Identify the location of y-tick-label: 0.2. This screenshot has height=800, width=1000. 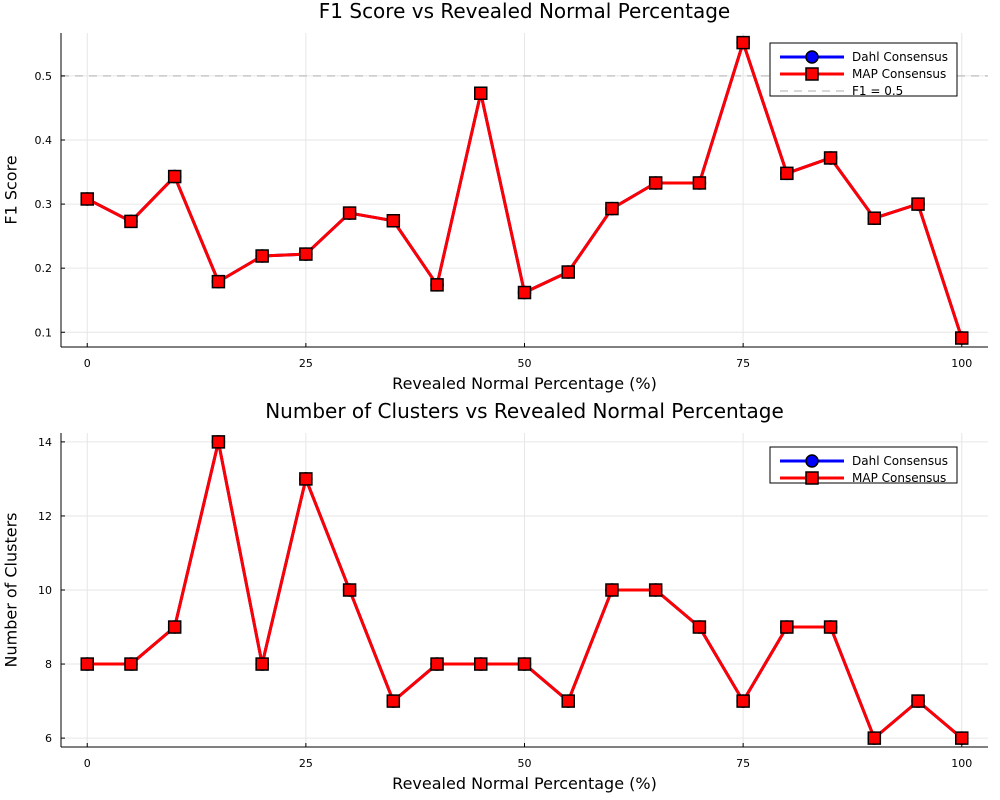
(44, 268).